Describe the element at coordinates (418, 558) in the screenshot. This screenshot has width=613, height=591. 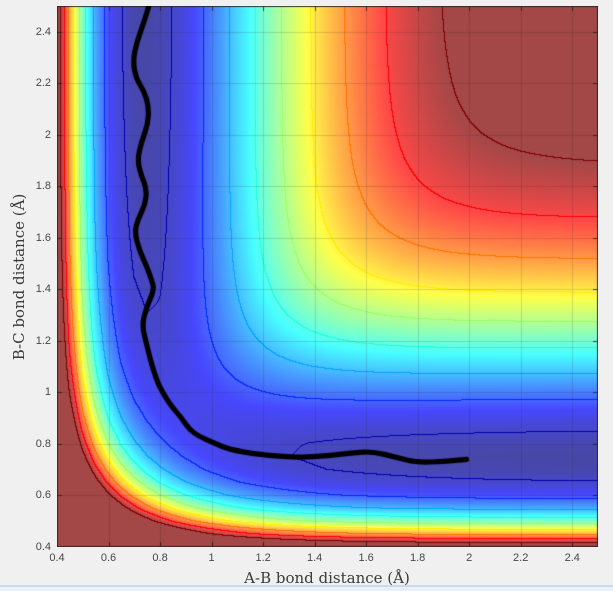
I see `x-tick-label: 1.8` at that location.